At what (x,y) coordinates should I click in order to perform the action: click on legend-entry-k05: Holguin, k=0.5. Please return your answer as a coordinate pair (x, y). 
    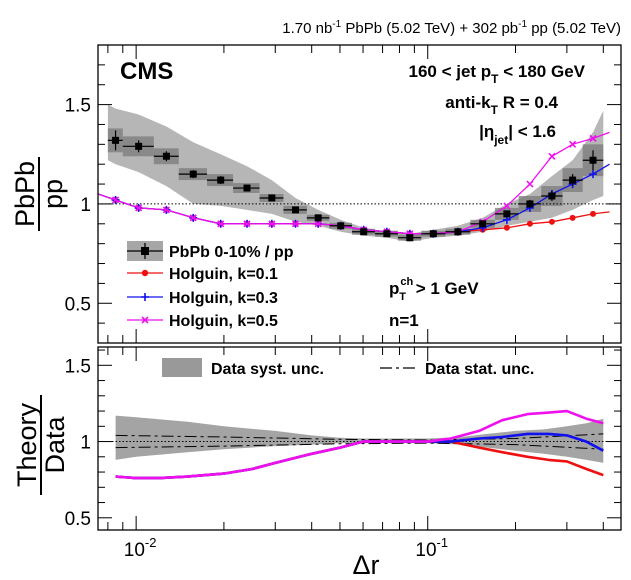
    Looking at the image, I should click on (202, 321).